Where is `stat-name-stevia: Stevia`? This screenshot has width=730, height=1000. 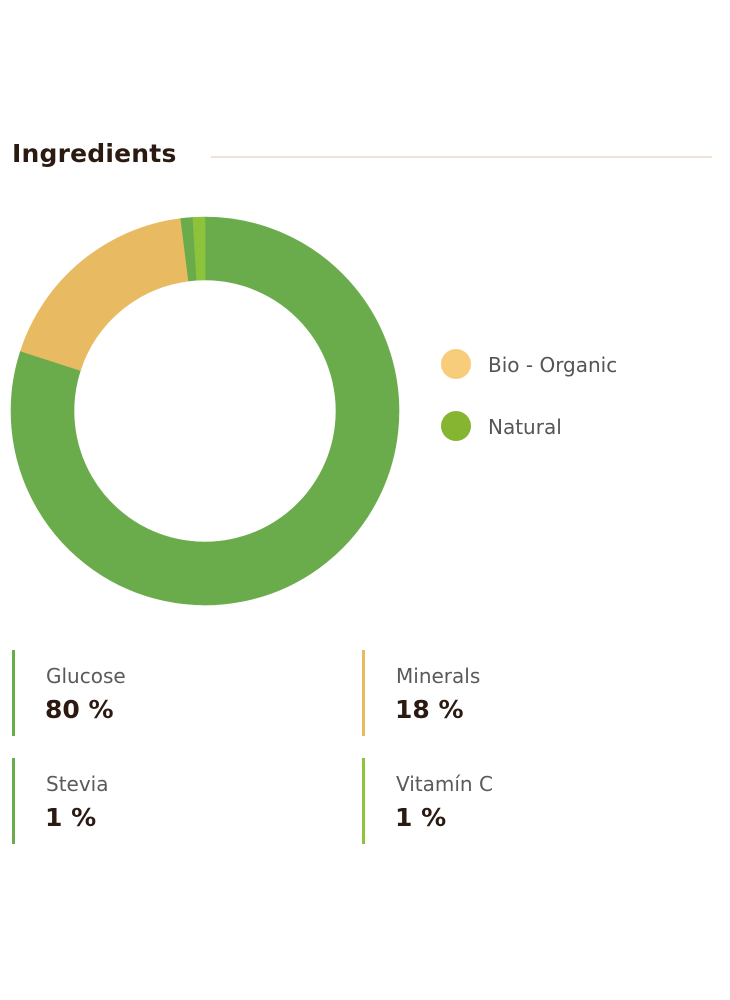
stat-name-stevia: Stevia is located at coordinates (77, 784).